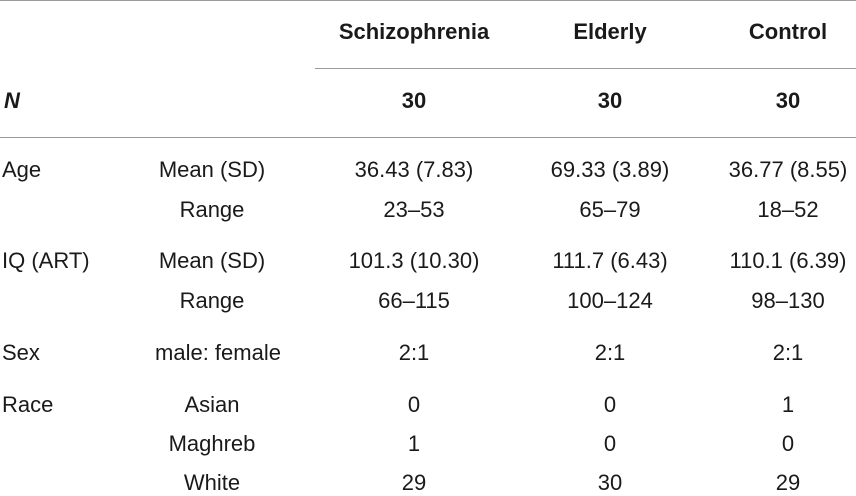 The width and height of the screenshot is (856, 496). Describe the element at coordinates (212, 443) in the screenshot. I see `row-stat-label: Maghreb` at that location.